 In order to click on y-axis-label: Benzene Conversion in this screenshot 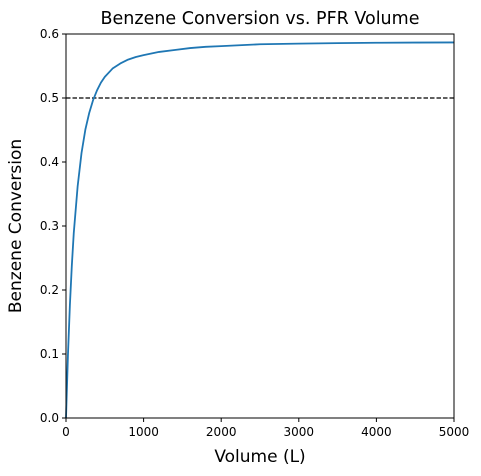, I will do `click(16, 226)`.